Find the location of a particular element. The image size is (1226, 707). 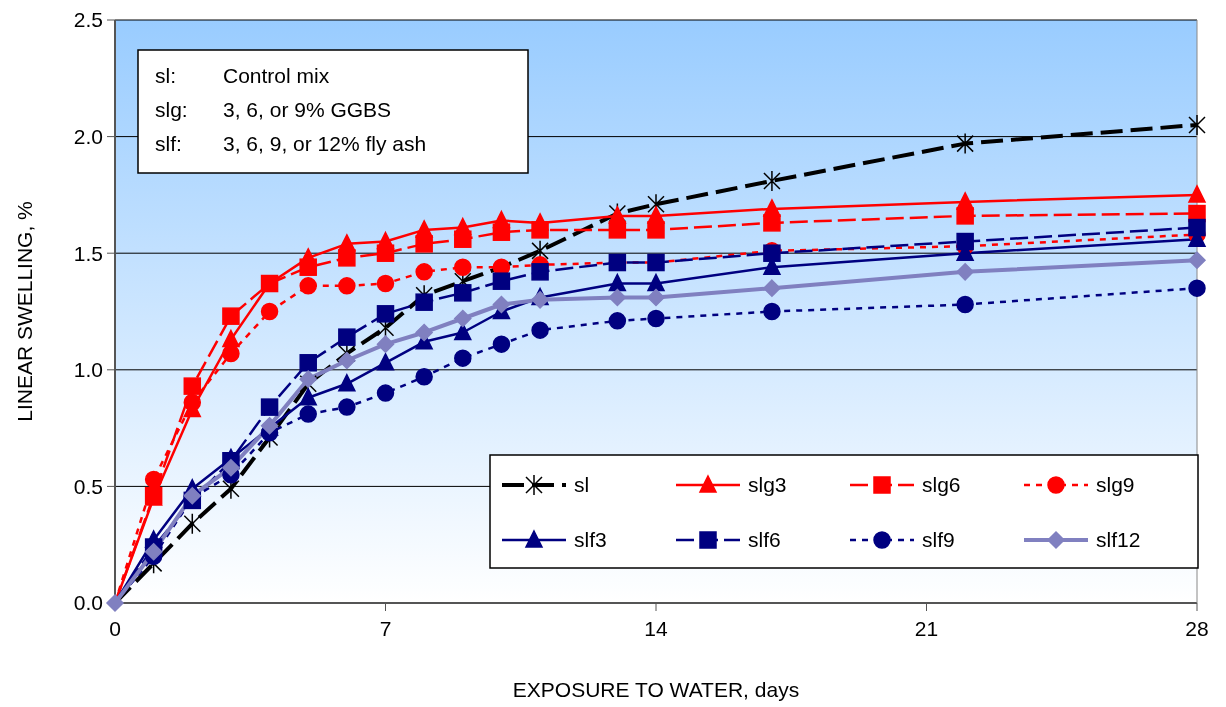

legend-label: slf12 is located at coordinates (1118, 540).